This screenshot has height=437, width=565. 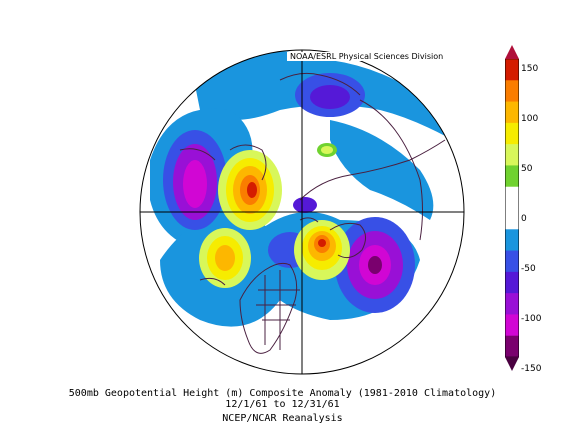 I want to click on colorbar-tick-100: 100, so click(x=530, y=119).